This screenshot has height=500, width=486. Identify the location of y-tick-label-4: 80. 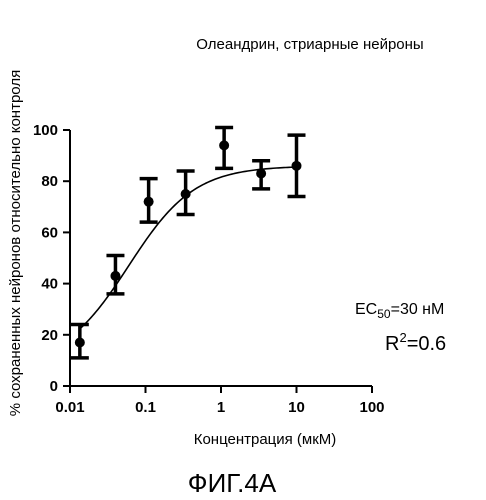
(49, 181).